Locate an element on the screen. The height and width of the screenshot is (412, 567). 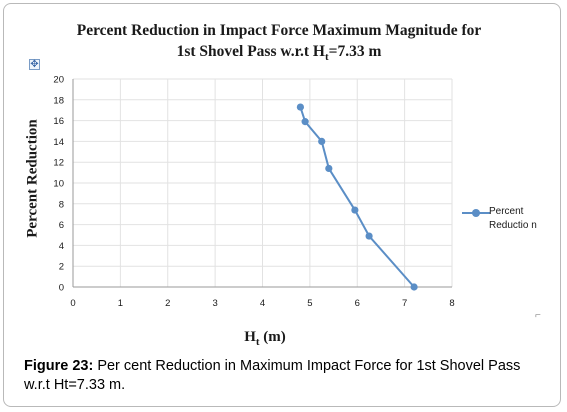
y-axis-label: Percent Reduction is located at coordinates (32, 178).